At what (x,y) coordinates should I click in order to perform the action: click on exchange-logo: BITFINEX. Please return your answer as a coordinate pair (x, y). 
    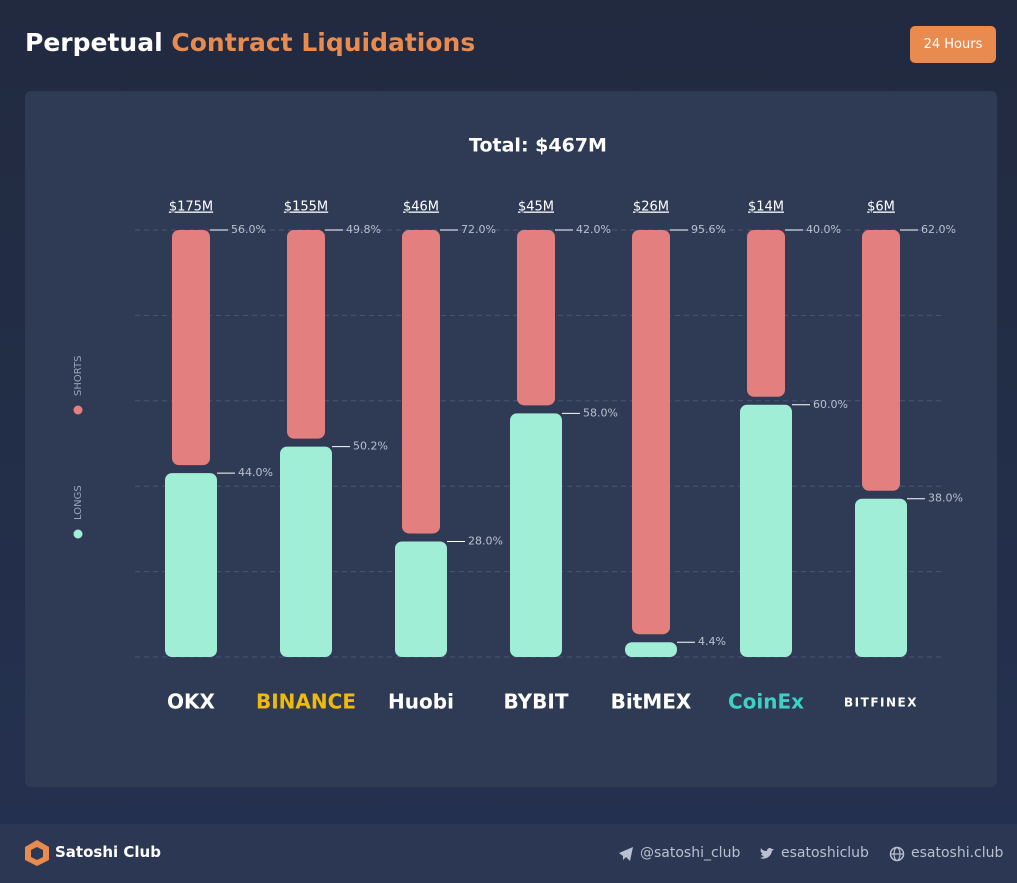
    Looking at the image, I should click on (881, 703).